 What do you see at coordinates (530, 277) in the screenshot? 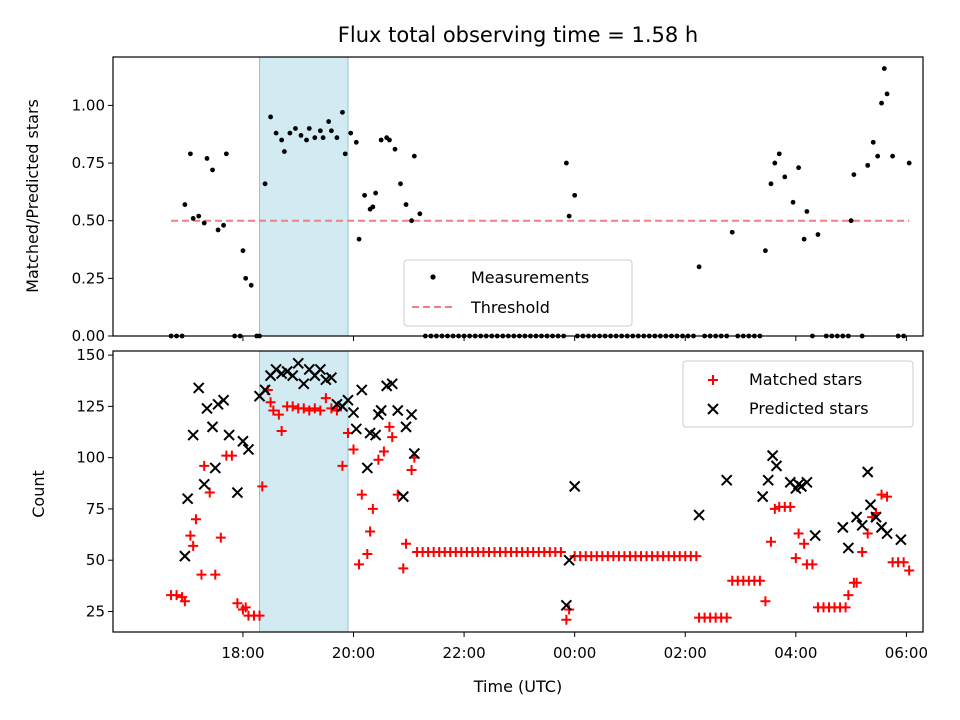
I see `legend-measurements-label: Measurements` at bounding box center [530, 277].